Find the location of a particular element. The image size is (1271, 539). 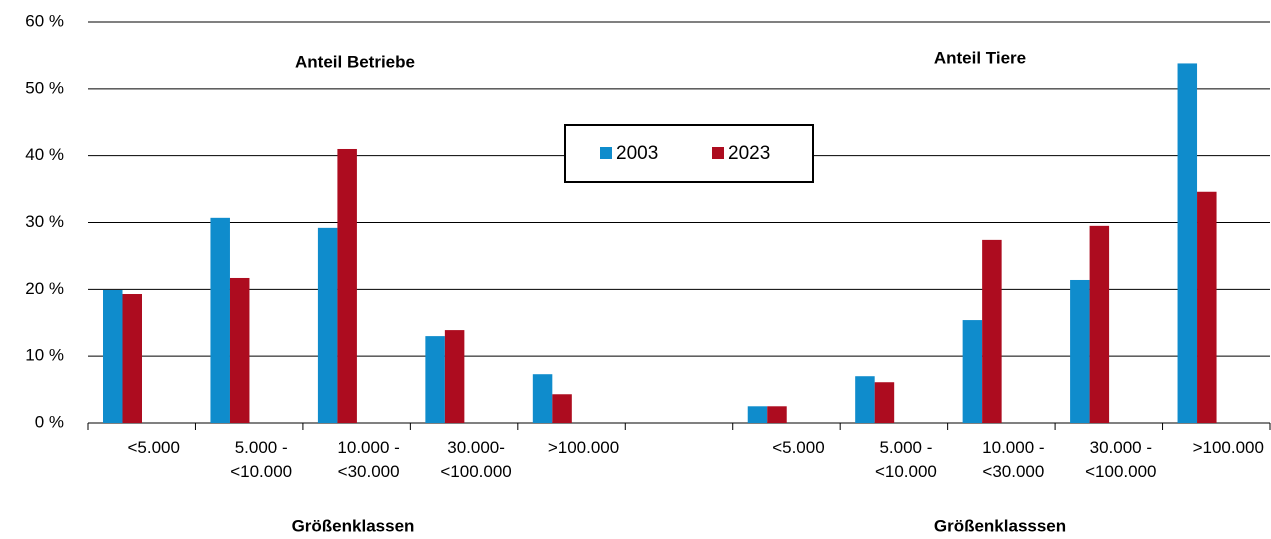

y-tick-label: 10 % is located at coordinates (44, 355).